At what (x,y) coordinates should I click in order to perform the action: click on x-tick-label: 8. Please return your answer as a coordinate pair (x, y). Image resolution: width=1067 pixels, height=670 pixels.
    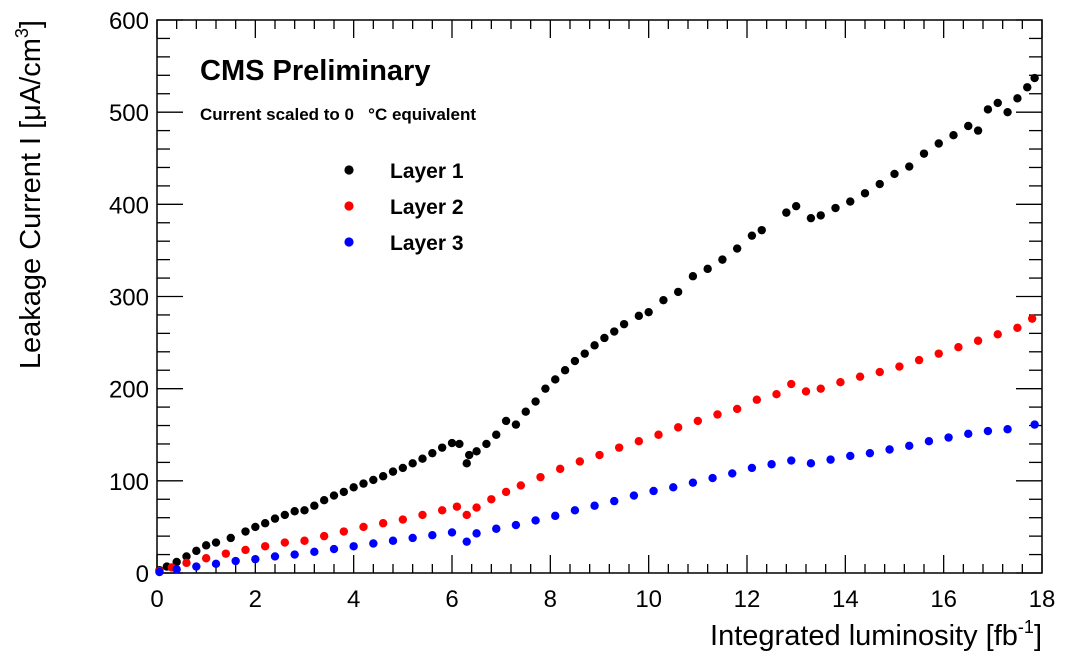
    Looking at the image, I should click on (550, 599).